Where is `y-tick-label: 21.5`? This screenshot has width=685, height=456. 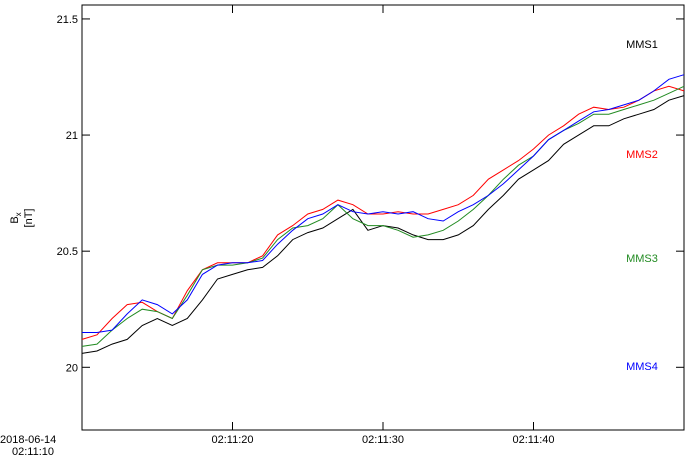
y-tick-label: 21.5 is located at coordinates (67, 20).